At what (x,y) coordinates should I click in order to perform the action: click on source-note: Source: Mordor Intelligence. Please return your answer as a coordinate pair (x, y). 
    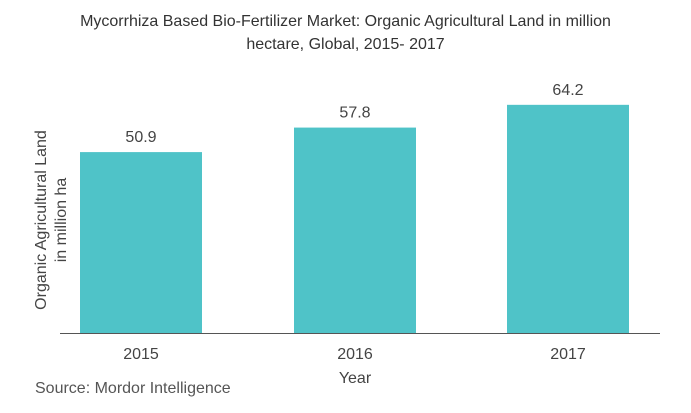
    Looking at the image, I should click on (133, 388).